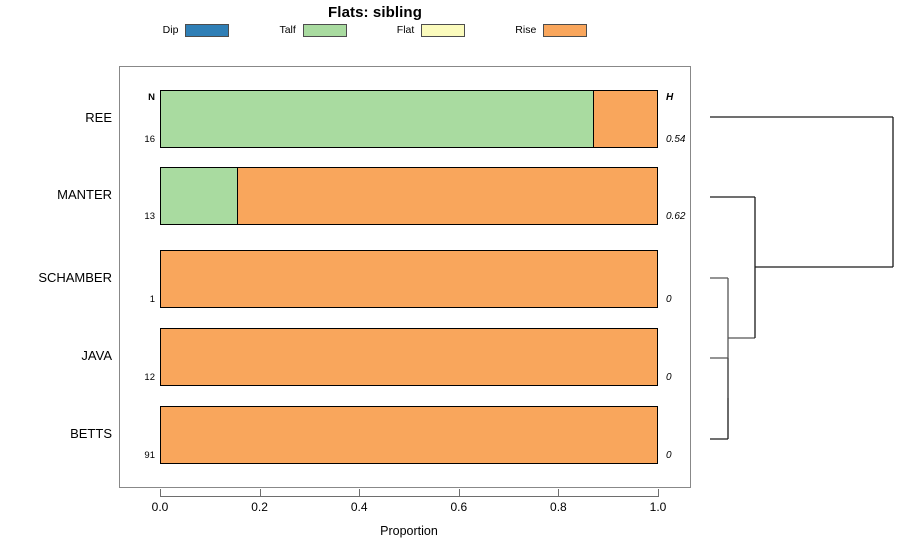  I want to click on legend-entry-dip: Dip, so click(196, 30).